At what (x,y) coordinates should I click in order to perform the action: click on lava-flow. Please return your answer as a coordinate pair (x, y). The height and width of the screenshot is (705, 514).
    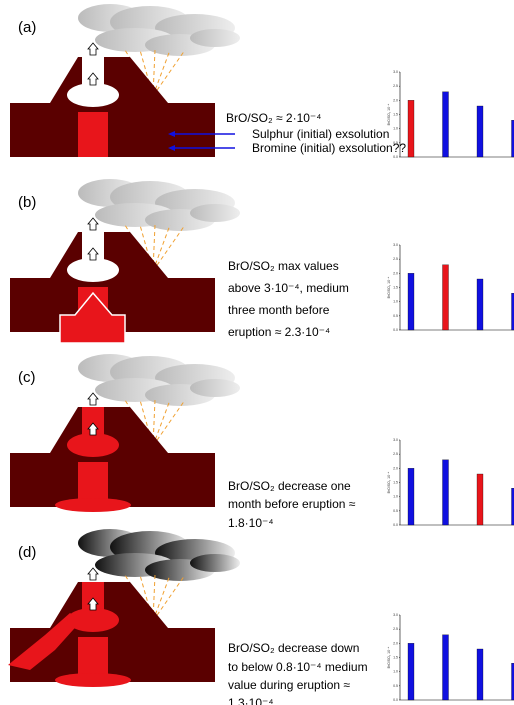
    Looking at the image, I should click on (45, 641).